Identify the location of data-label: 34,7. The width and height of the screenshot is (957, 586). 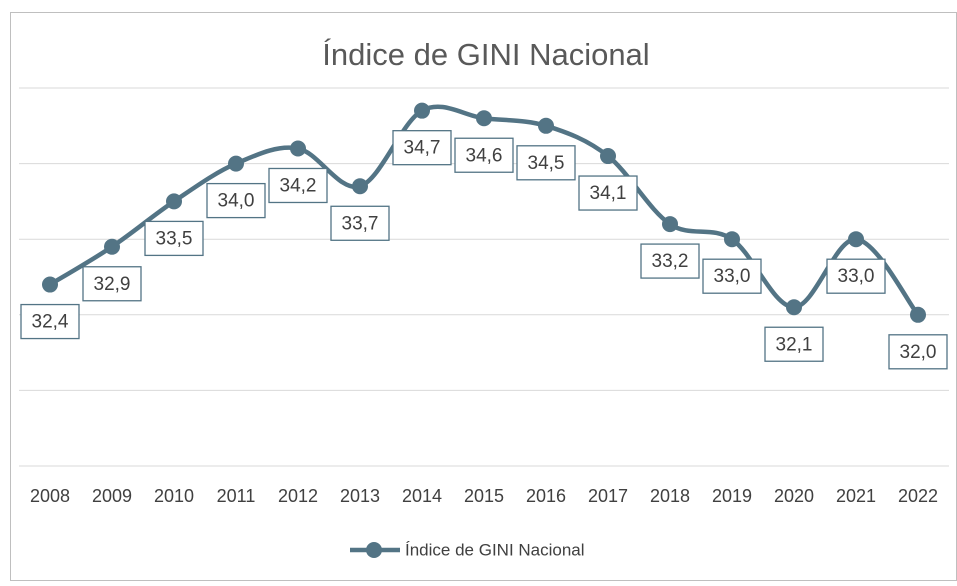
(422, 148).